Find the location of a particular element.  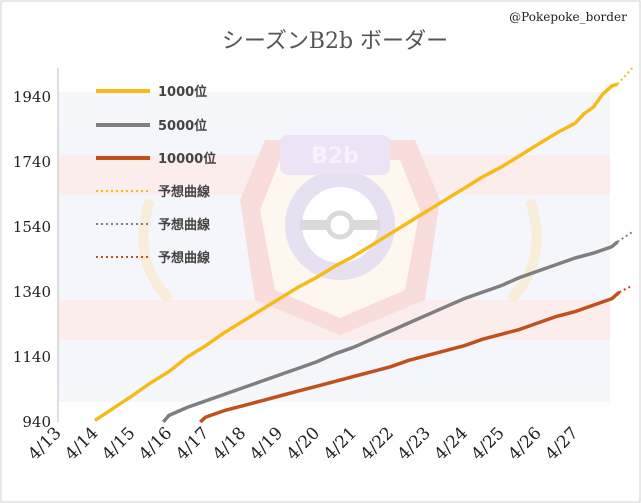

legend-label-5000: 5000位 is located at coordinates (182, 126).